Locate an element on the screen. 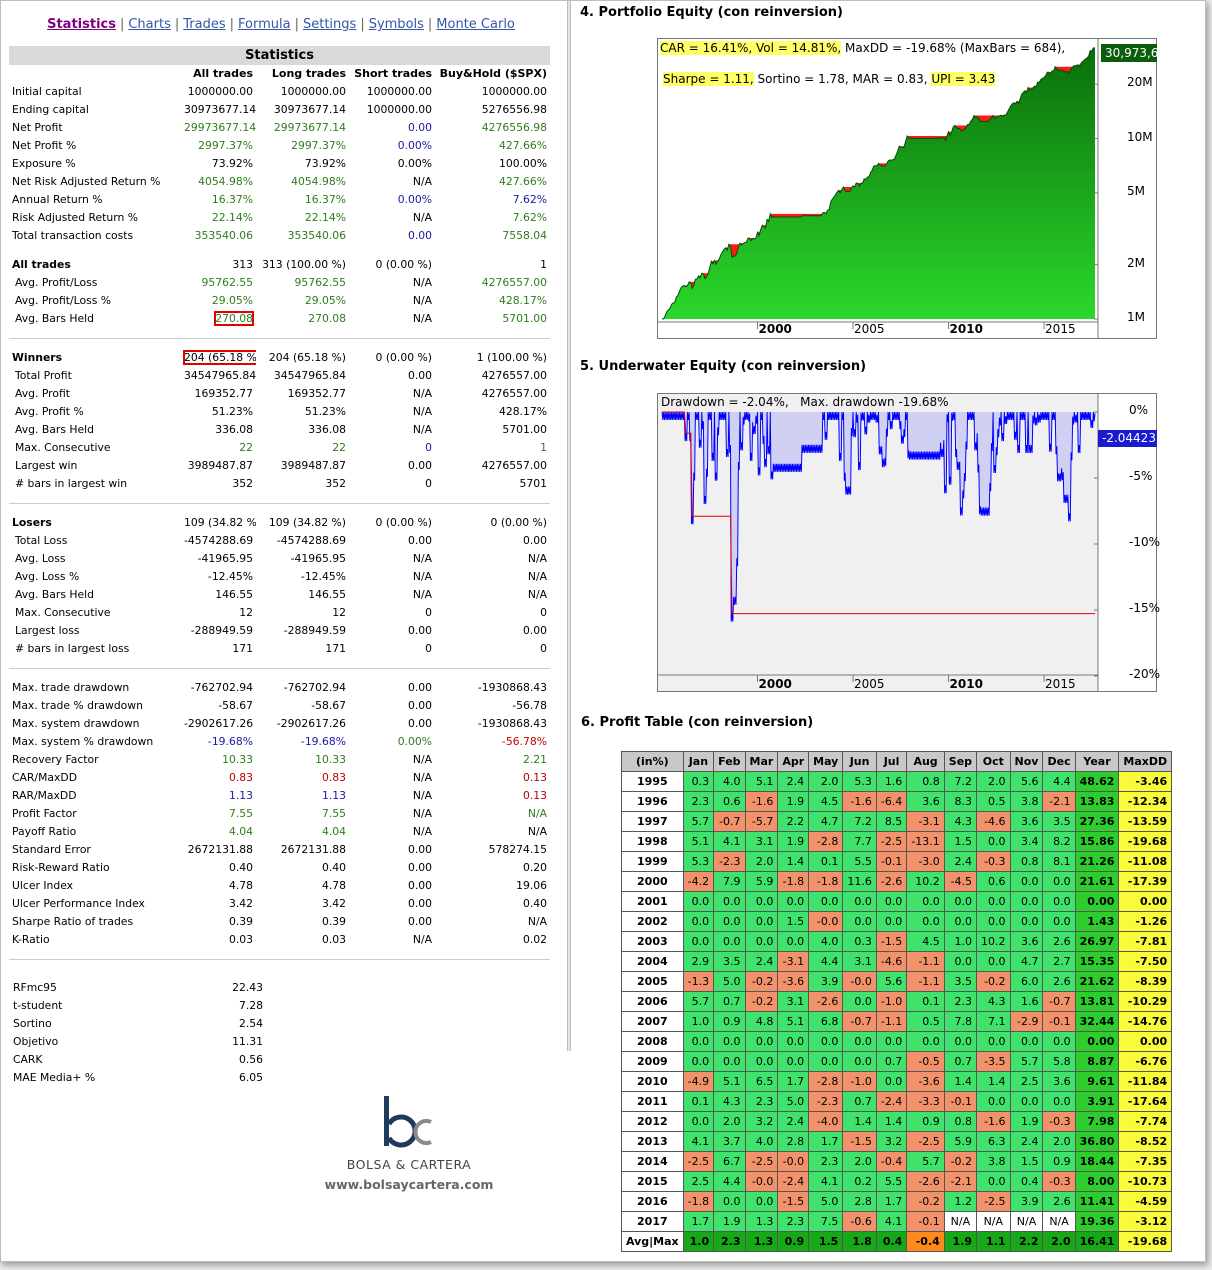  profit-cell: 3.9 is located at coordinates (1026, 1201).